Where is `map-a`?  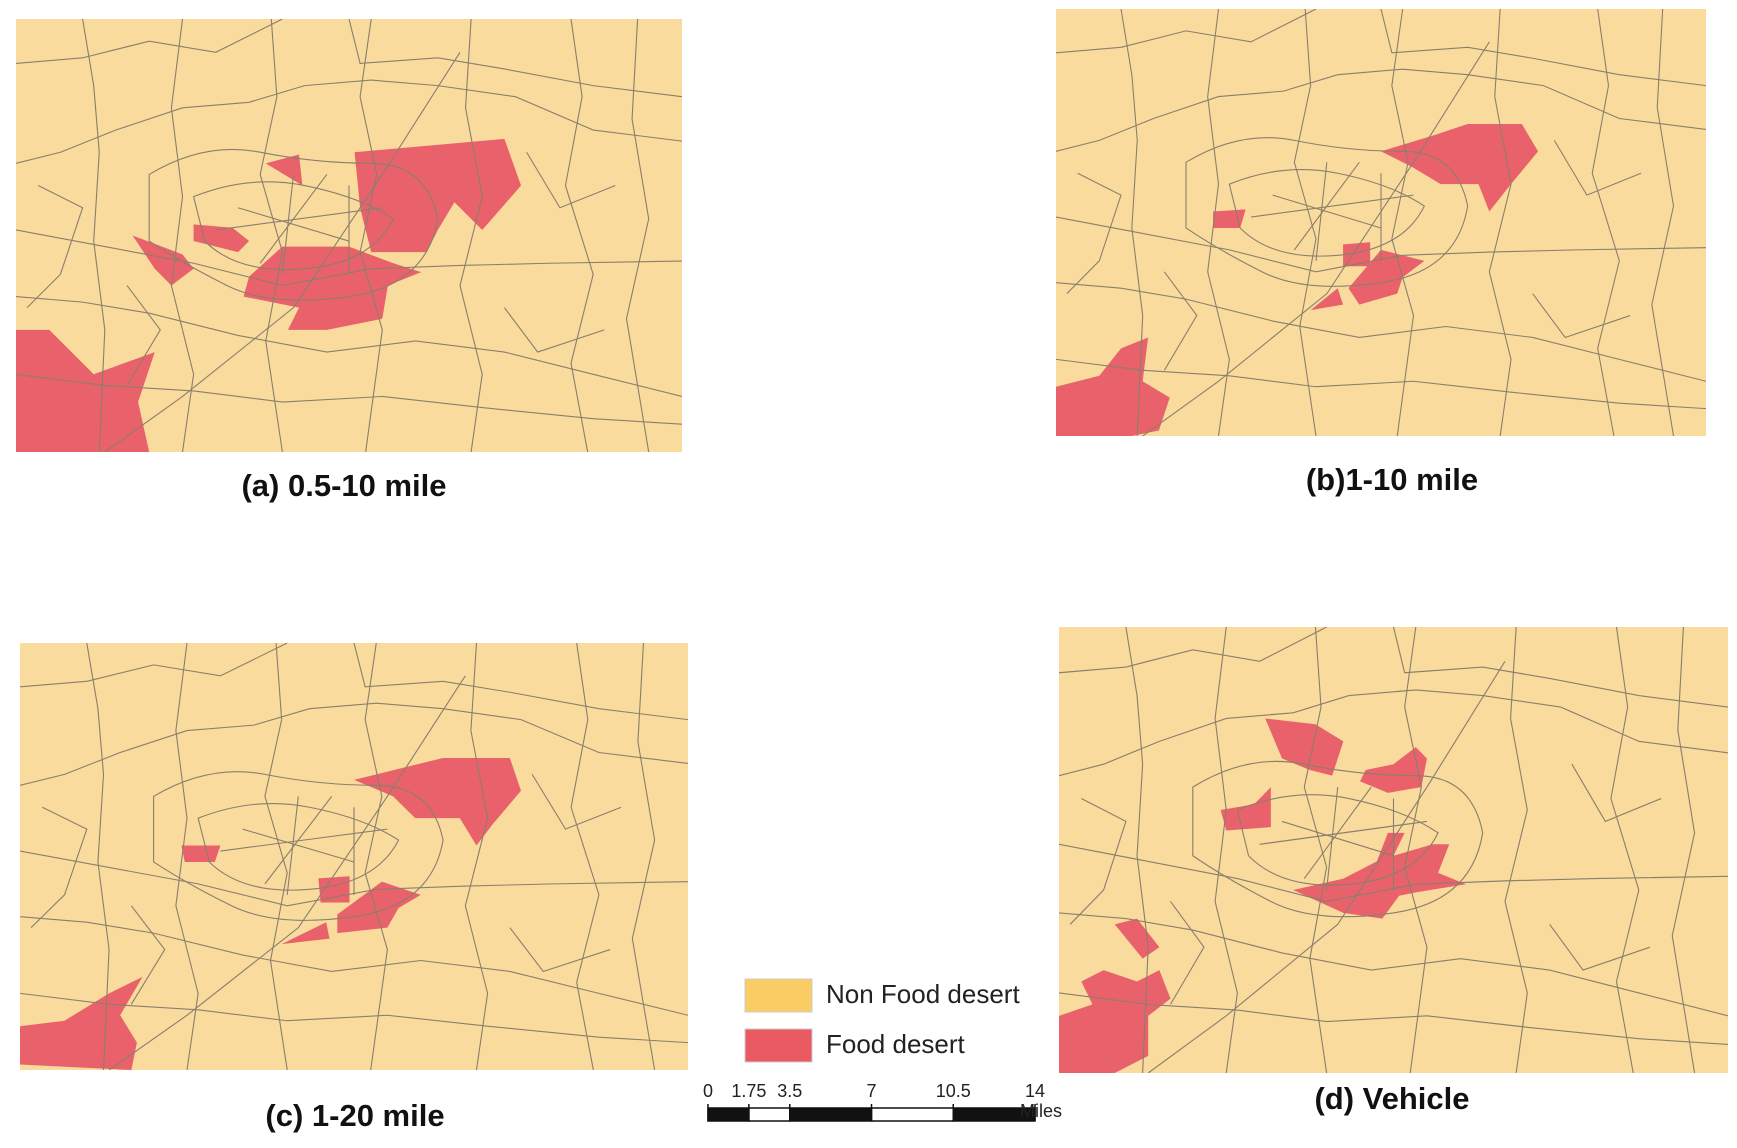
map-a is located at coordinates (349, 235).